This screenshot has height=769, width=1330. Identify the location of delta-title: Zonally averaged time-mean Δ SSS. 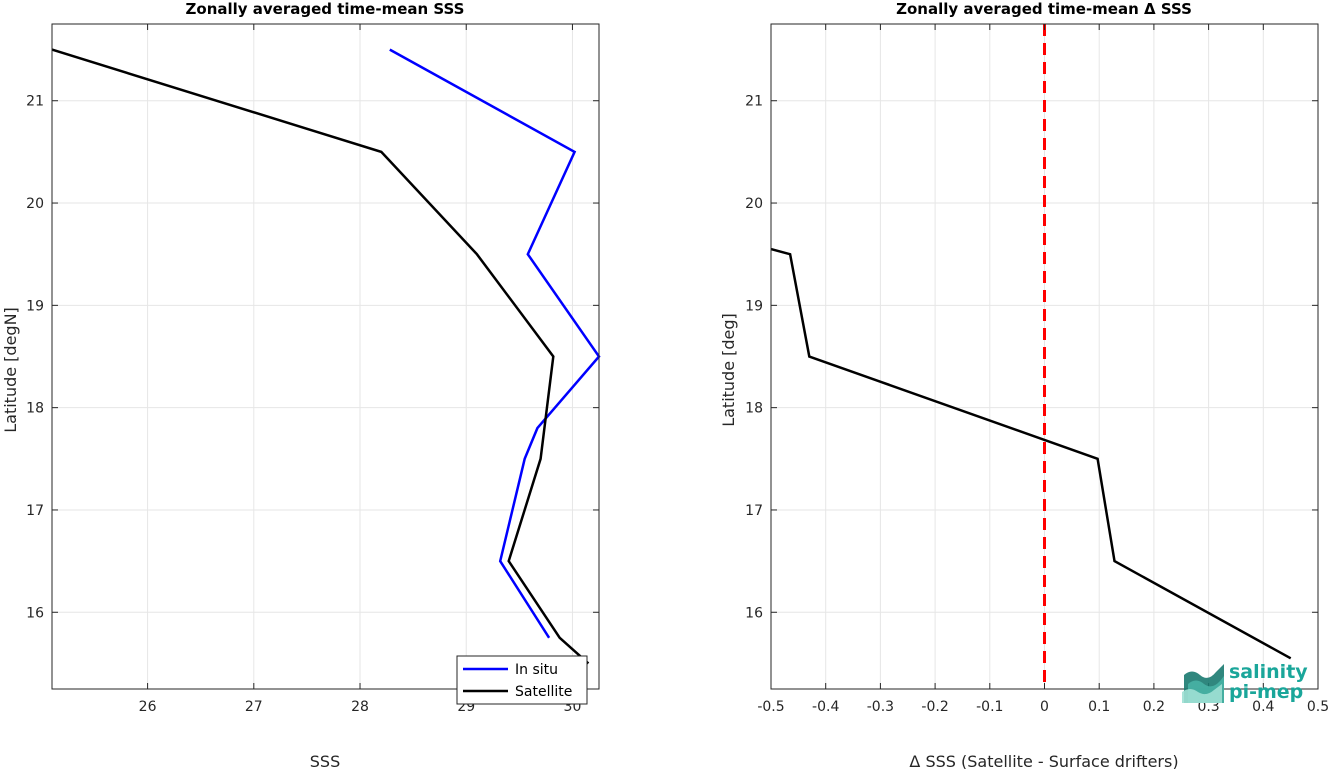
(1044, 9).